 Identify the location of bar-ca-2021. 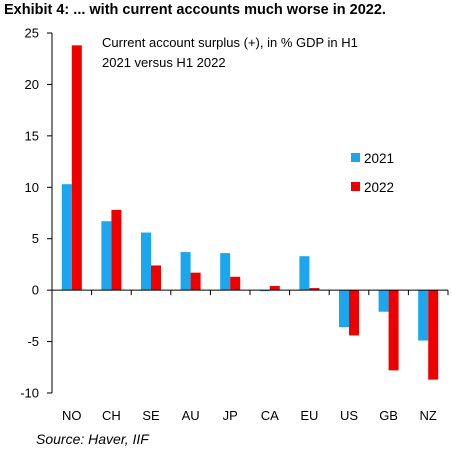
(264, 291).